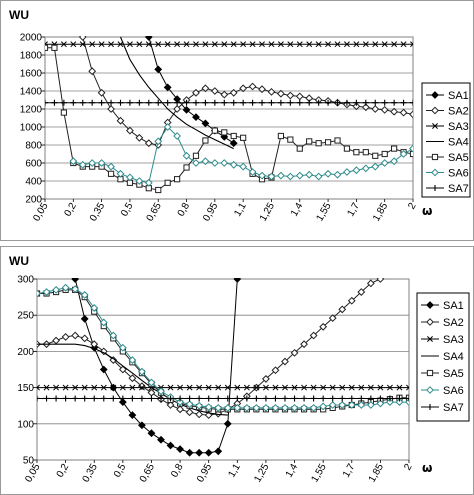  I want to click on y-tick-label: 100, so click(25, 424).